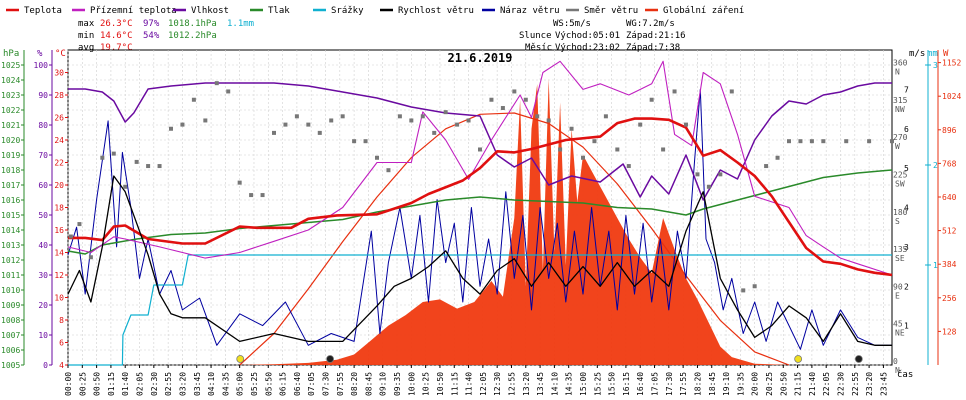  What do you see at coordinates (935, 65) in the screenshot?
I see `mm-tick-label: 3` at bounding box center [935, 65].